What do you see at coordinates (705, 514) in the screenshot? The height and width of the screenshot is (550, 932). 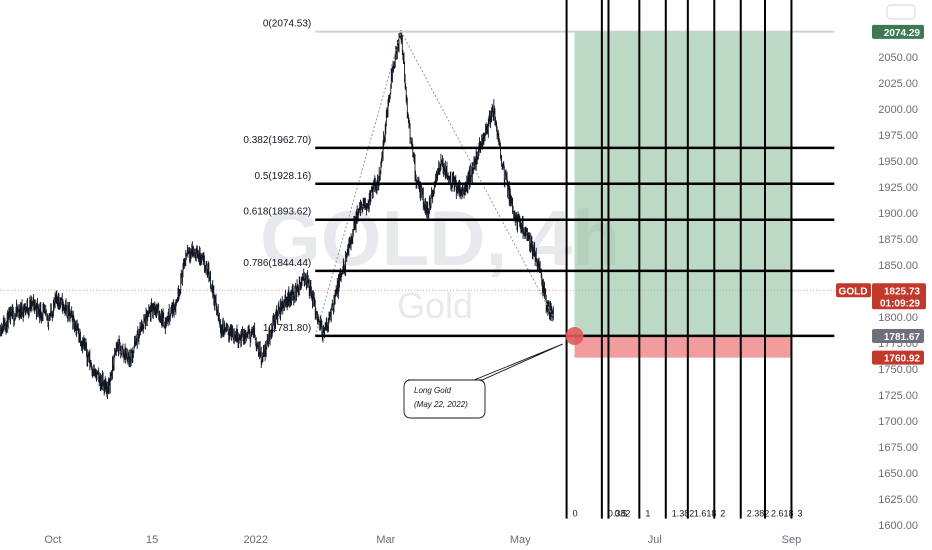 I see `time-zone-label: 1.618` at bounding box center [705, 514].